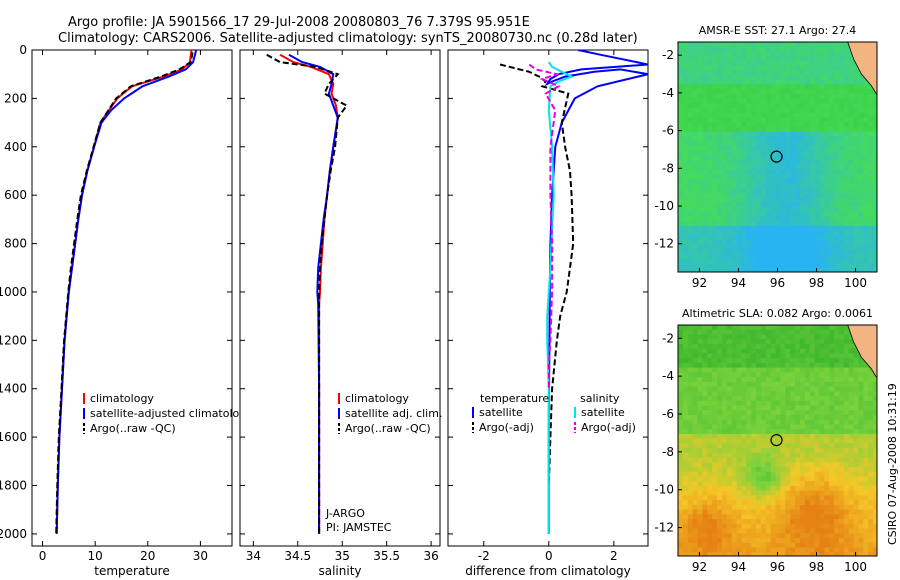 The height and width of the screenshot is (580, 900). I want to click on sst_map-xtick-label: 92, so click(699, 283).